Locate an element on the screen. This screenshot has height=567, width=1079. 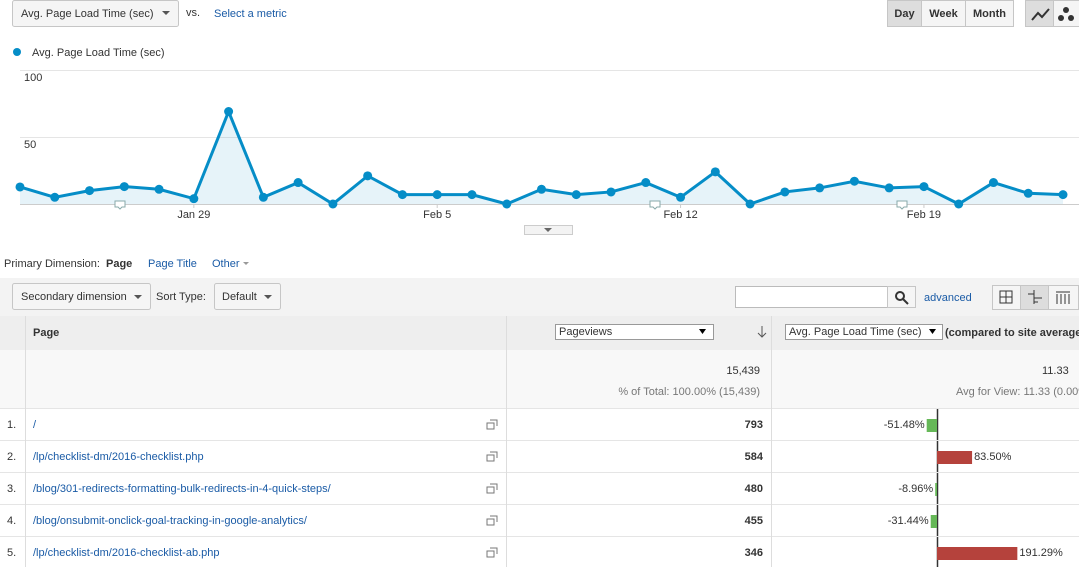
pageviews: 346 is located at coordinates (754, 553).